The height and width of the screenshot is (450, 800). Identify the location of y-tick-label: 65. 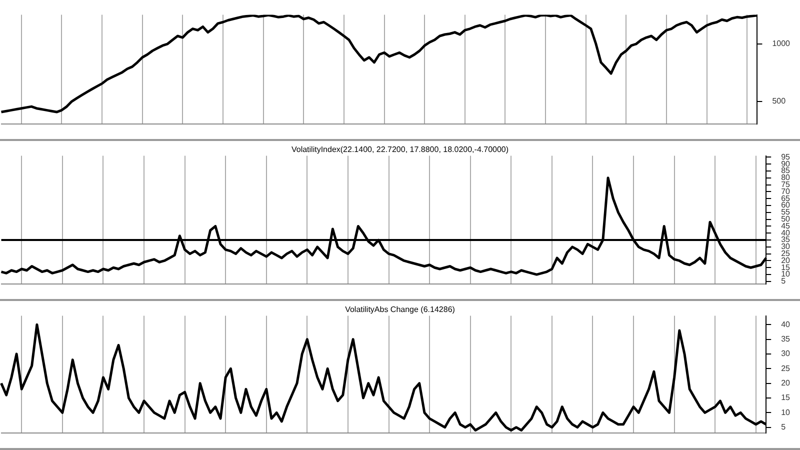
(786, 198).